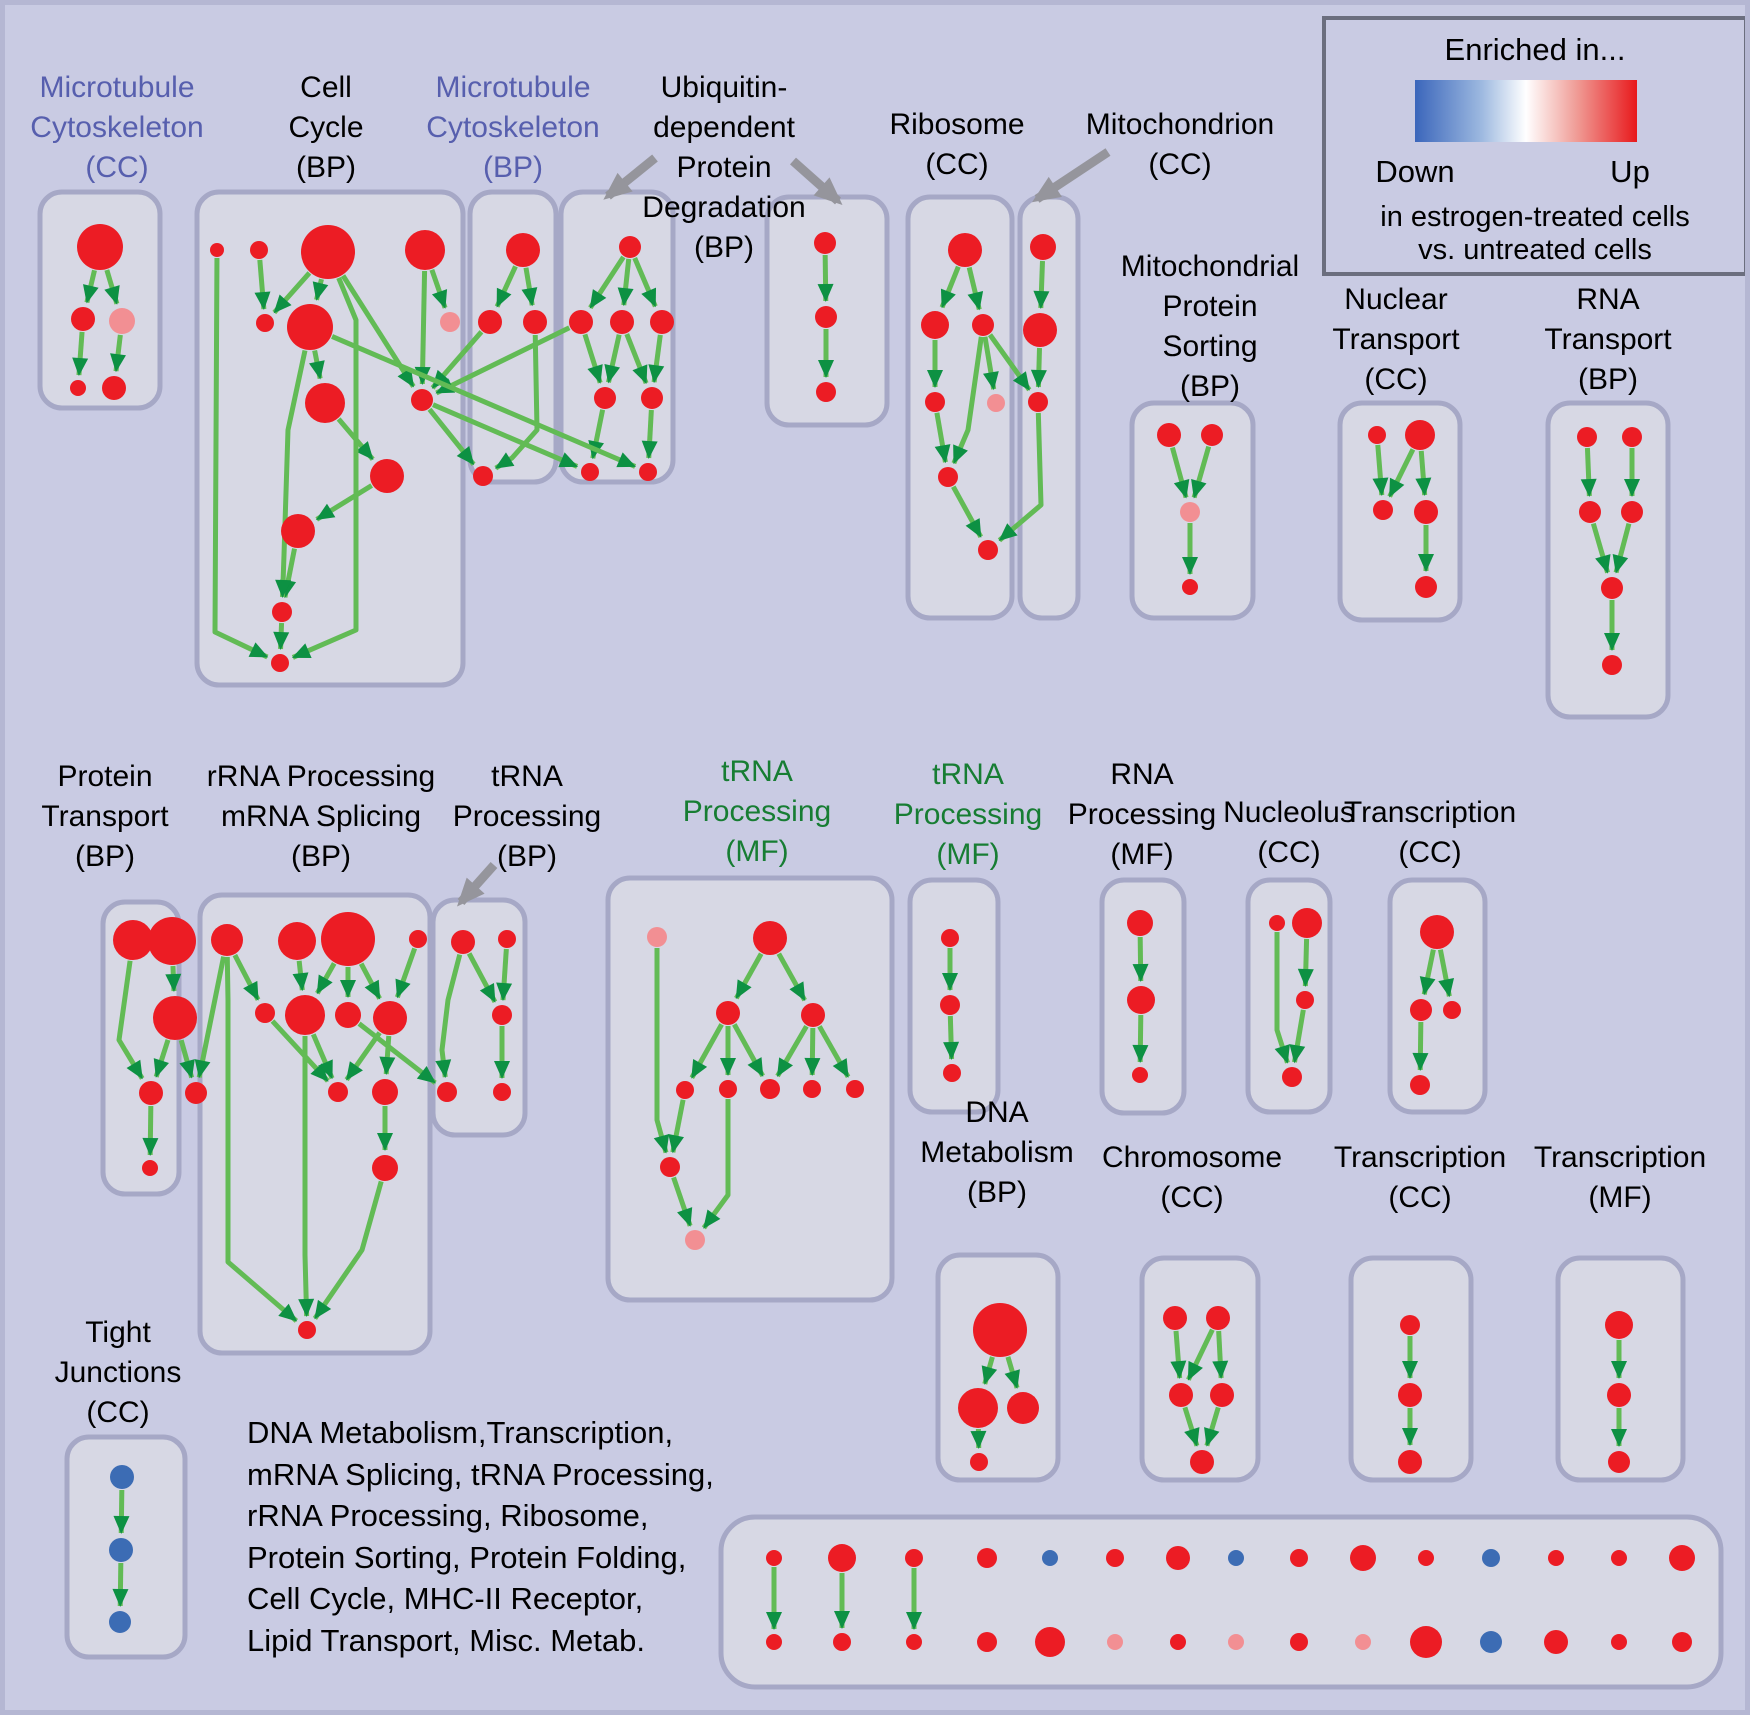 The height and width of the screenshot is (1715, 1750). What do you see at coordinates (1415, 171) in the screenshot?
I see `legend-down-label: Down` at bounding box center [1415, 171].